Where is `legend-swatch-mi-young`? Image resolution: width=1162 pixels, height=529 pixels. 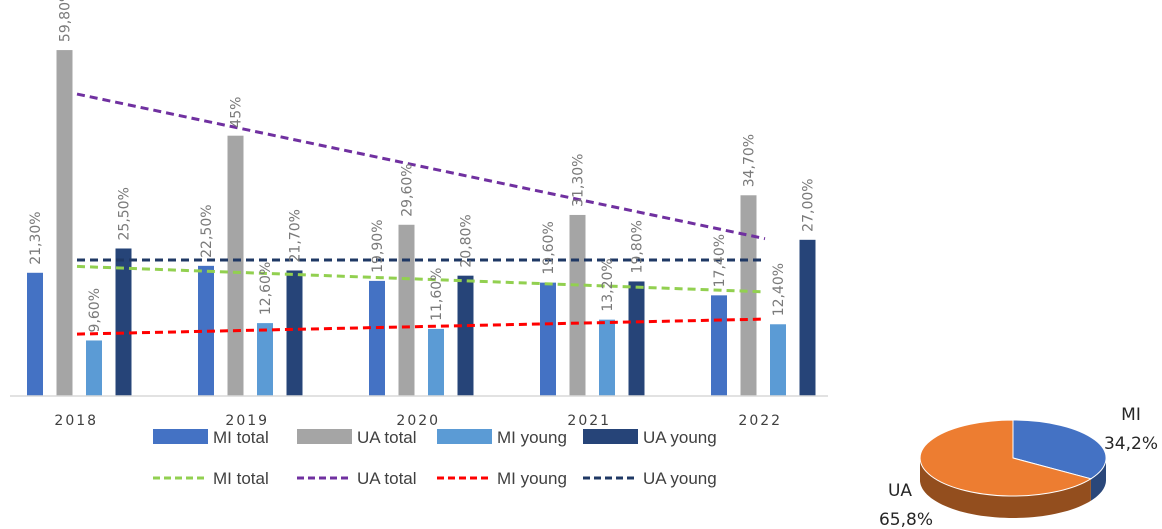 legend-swatch-mi-young is located at coordinates (464, 436).